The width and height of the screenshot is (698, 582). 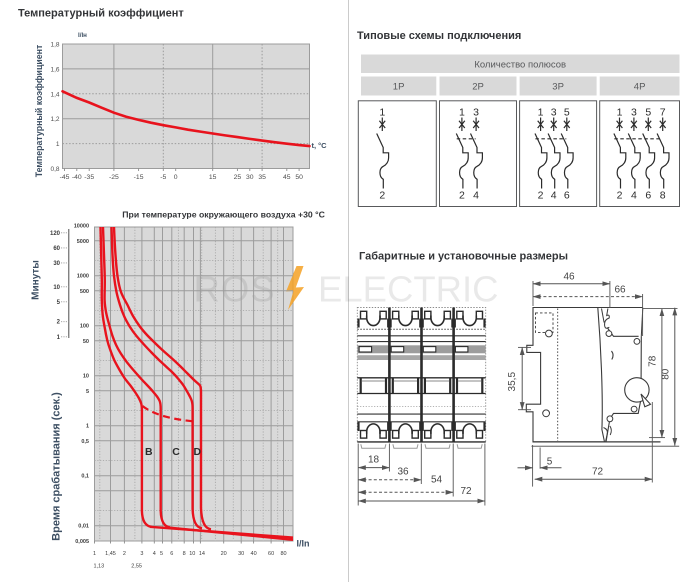 What do you see at coordinates (77, 177) in the screenshot?
I see `svg-text: -40` at bounding box center [77, 177].